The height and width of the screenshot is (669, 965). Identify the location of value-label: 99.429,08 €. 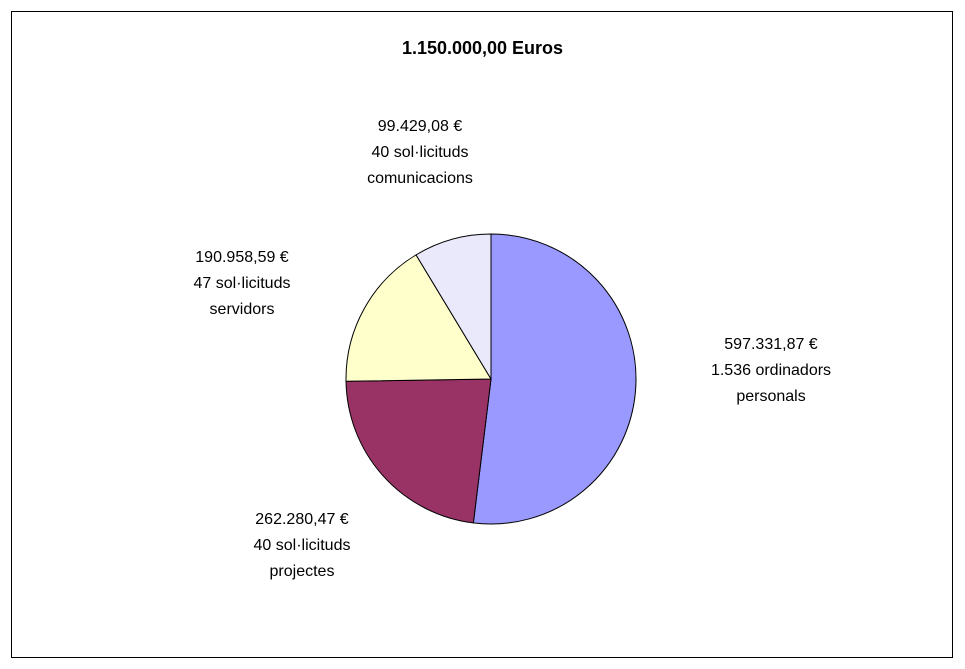
(420, 126).